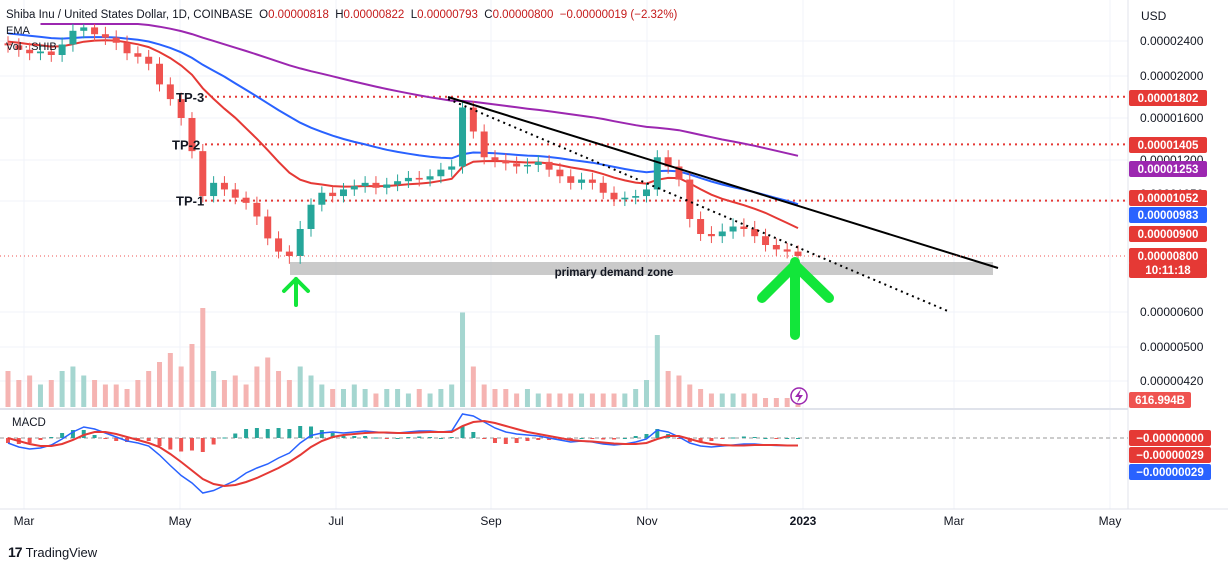 Image resolution: width=1228 pixels, height=570 pixels. Describe the element at coordinates (641, 268) in the screenshot. I see `demand-zone` at that location.